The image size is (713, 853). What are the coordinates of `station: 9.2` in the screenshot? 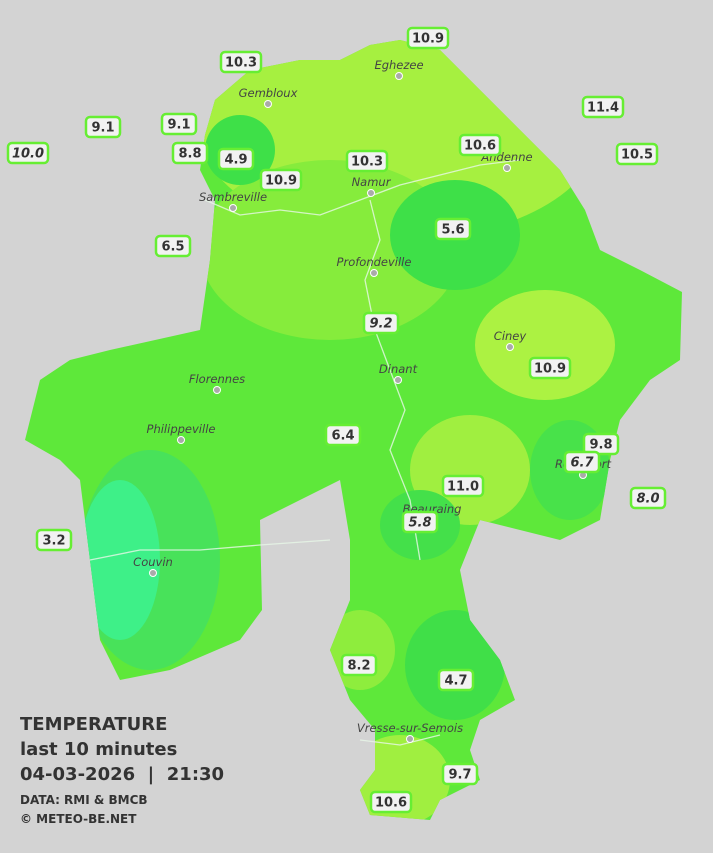 It's located at (381, 323).